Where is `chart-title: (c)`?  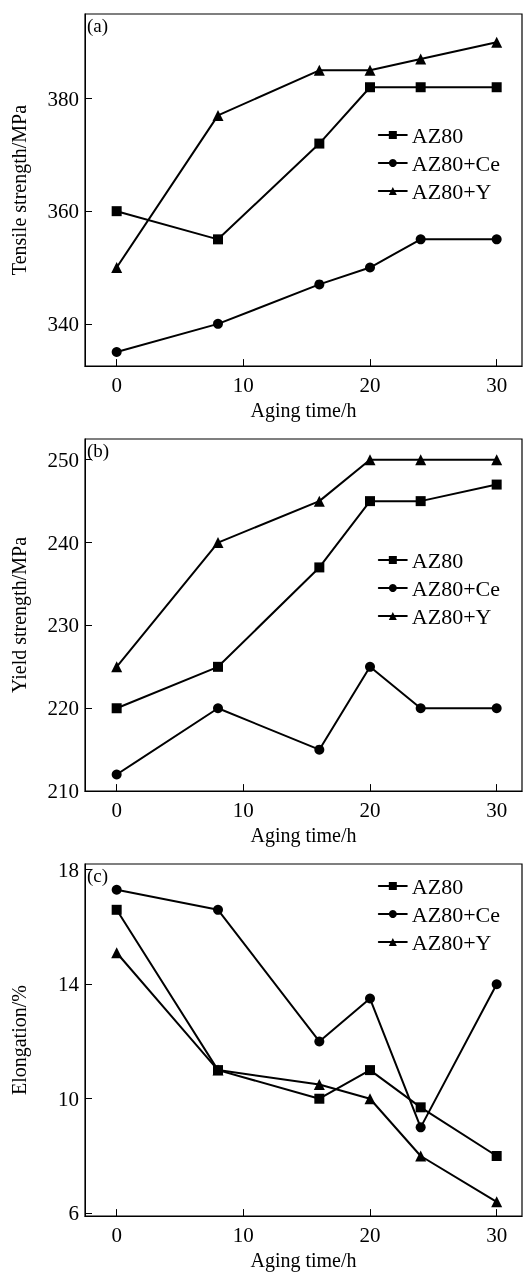 chart-title: (c) is located at coordinates (98, 876).